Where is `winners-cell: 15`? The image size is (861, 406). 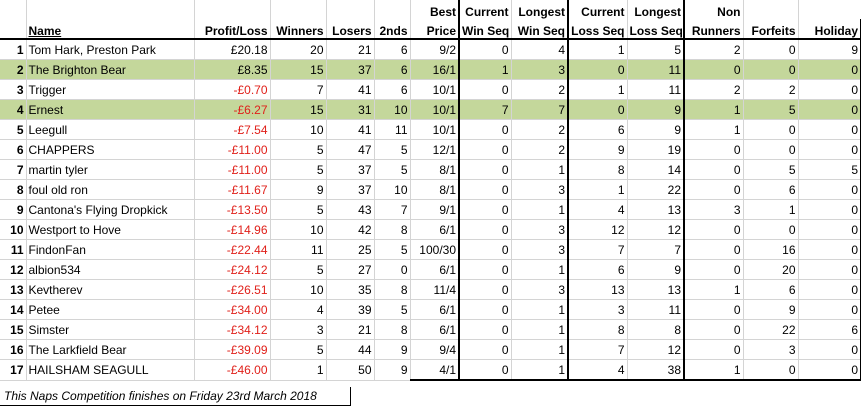 winners-cell: 15 is located at coordinates (298, 69).